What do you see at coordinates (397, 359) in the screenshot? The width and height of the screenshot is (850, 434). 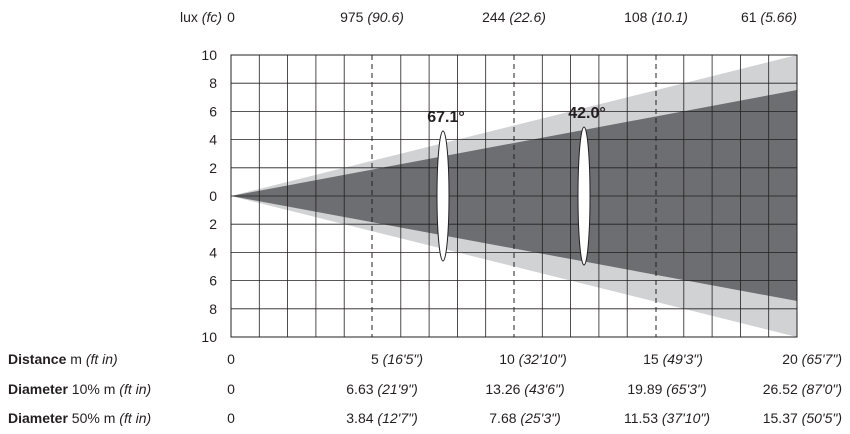 I see `distance-5m: 5 (16'5")` at bounding box center [397, 359].